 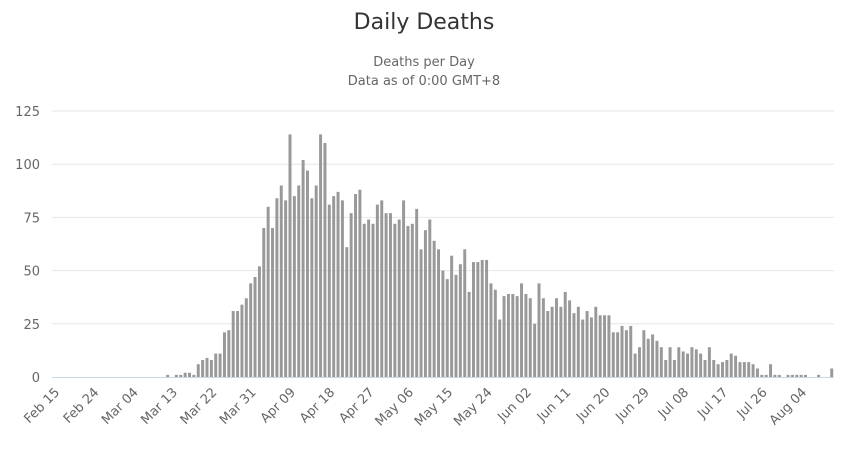 I want to click on x-tick-label: May 15, so click(x=434, y=407).